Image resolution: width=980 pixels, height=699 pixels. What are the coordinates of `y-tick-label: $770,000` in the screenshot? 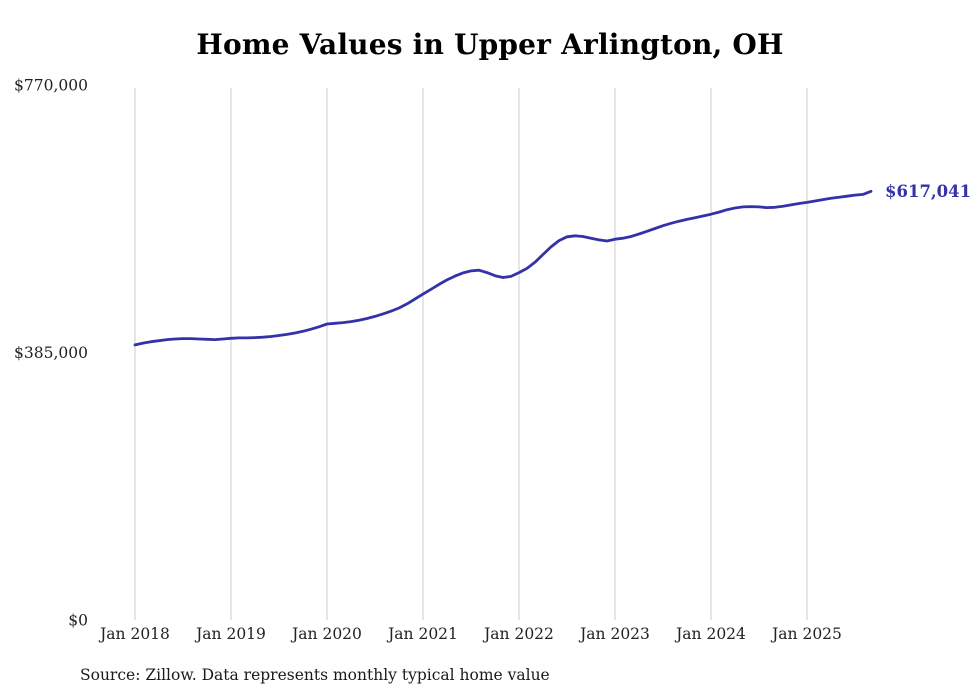 It's located at (51, 86).